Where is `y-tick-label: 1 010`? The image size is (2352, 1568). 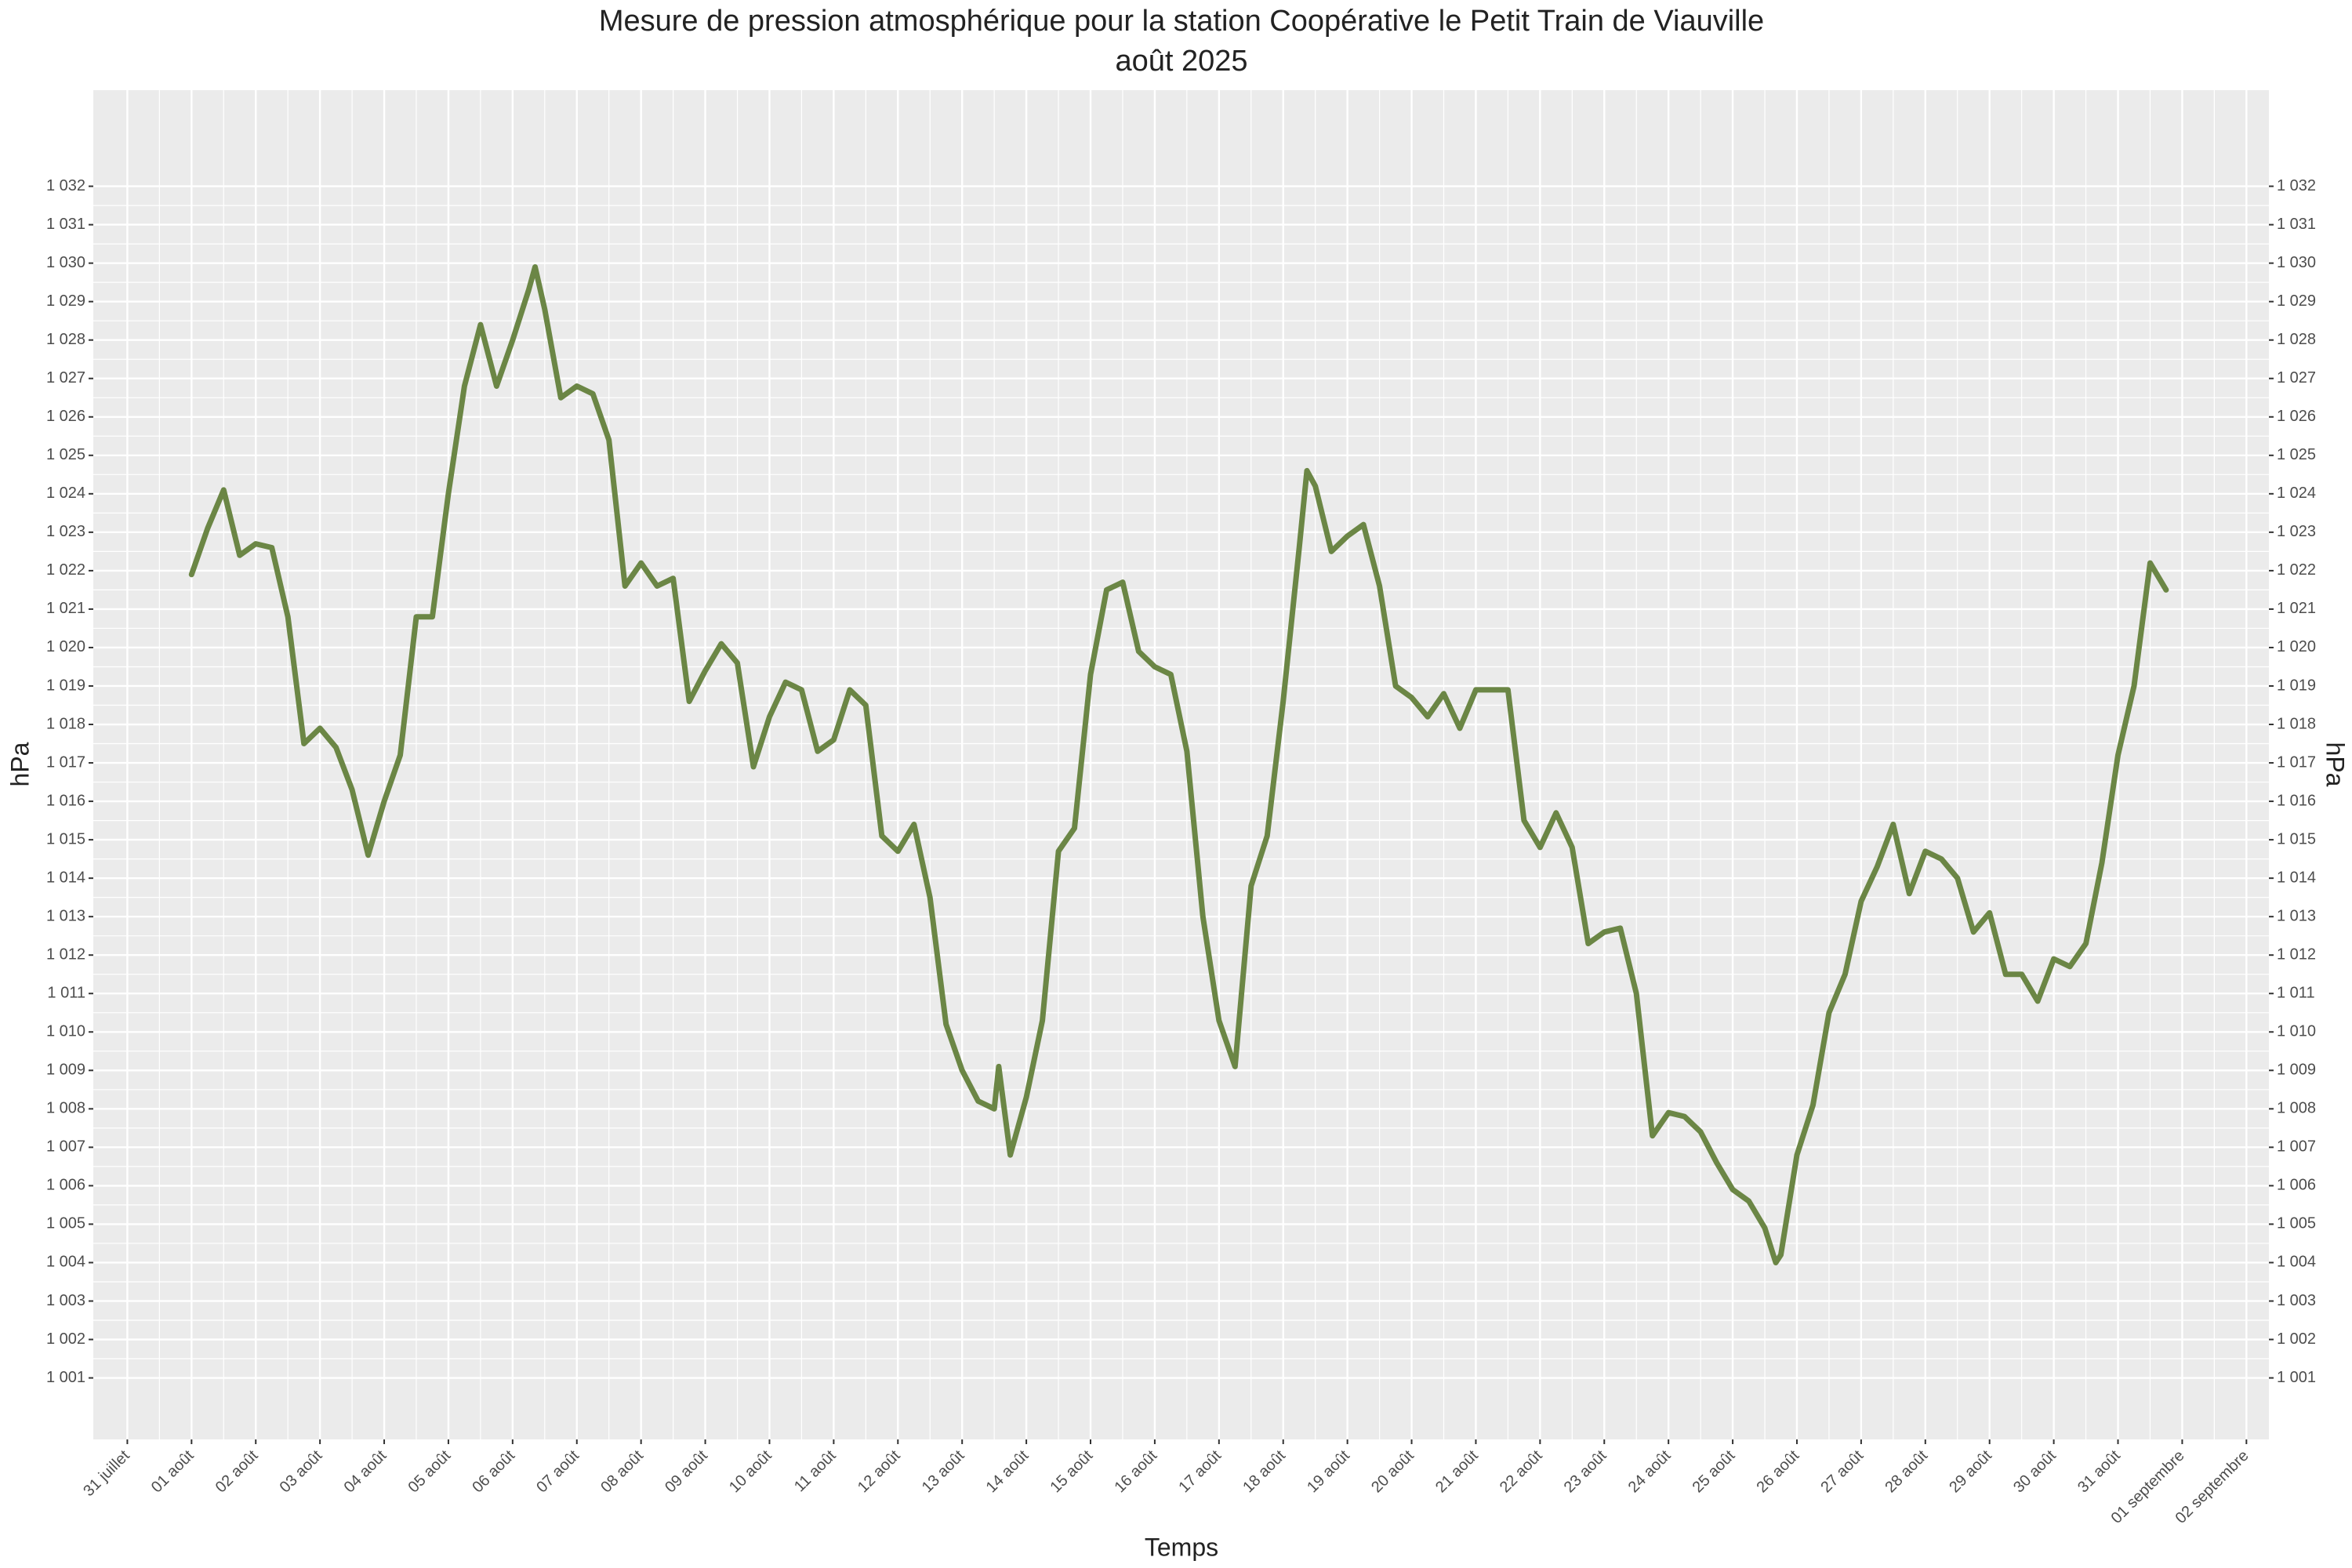 y-tick-label: 1 010 is located at coordinates (65, 1031).